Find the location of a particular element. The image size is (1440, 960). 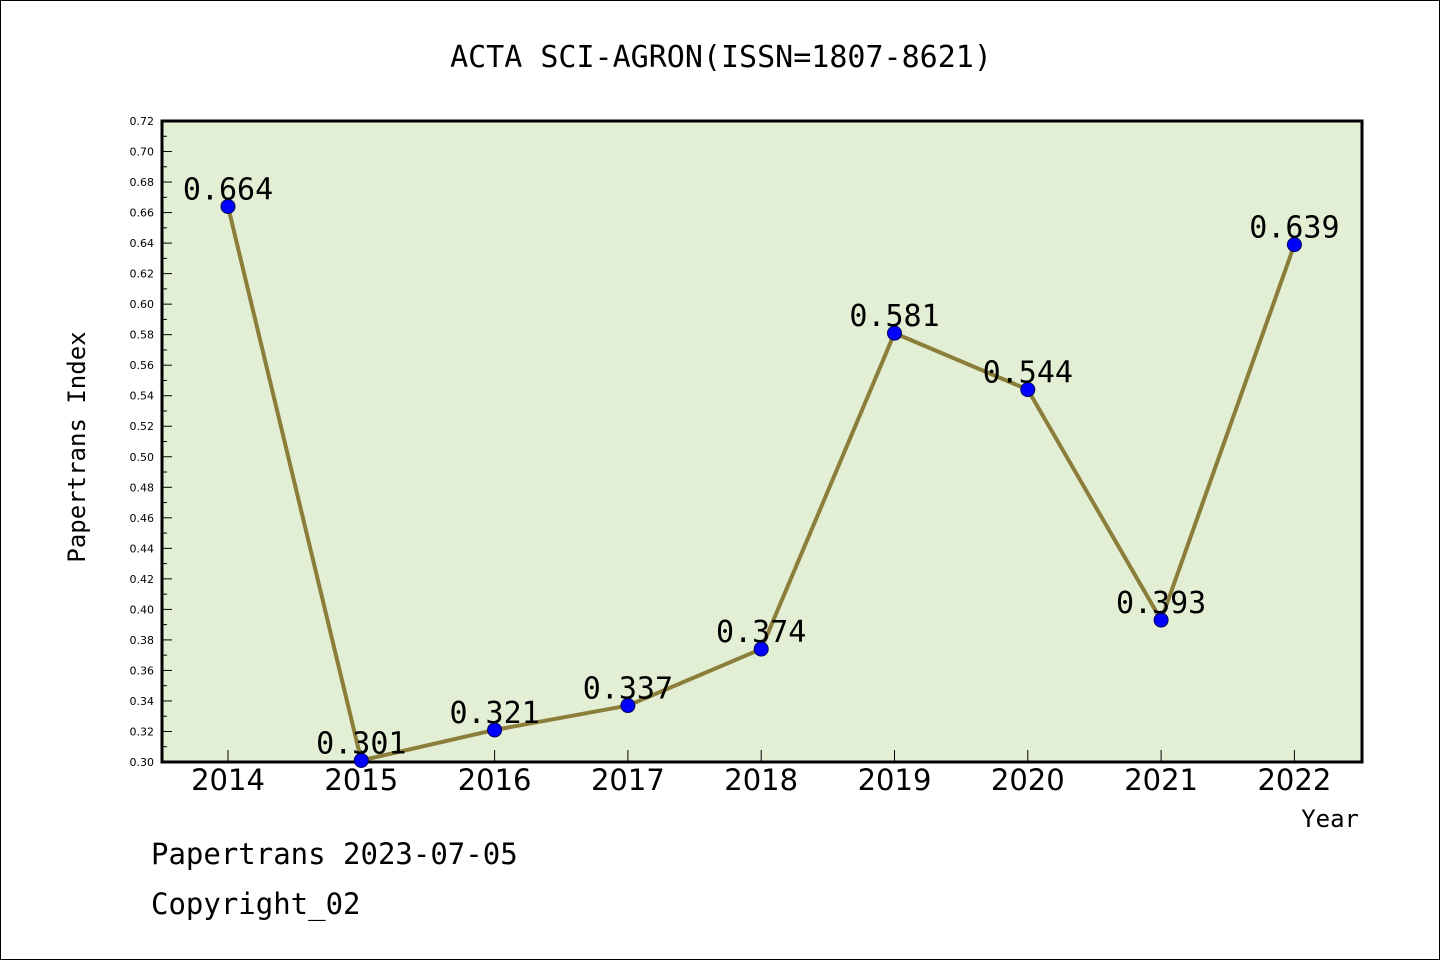

chart-title: ACTA SCI-AGRON(ISSN=1807-8621) is located at coordinates (721, 57).